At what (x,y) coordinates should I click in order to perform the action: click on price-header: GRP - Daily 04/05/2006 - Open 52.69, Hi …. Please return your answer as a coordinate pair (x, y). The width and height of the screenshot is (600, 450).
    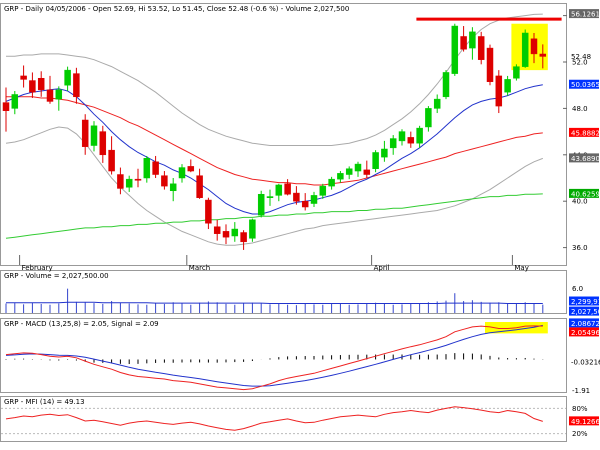
    Looking at the image, I should click on (176, 9).